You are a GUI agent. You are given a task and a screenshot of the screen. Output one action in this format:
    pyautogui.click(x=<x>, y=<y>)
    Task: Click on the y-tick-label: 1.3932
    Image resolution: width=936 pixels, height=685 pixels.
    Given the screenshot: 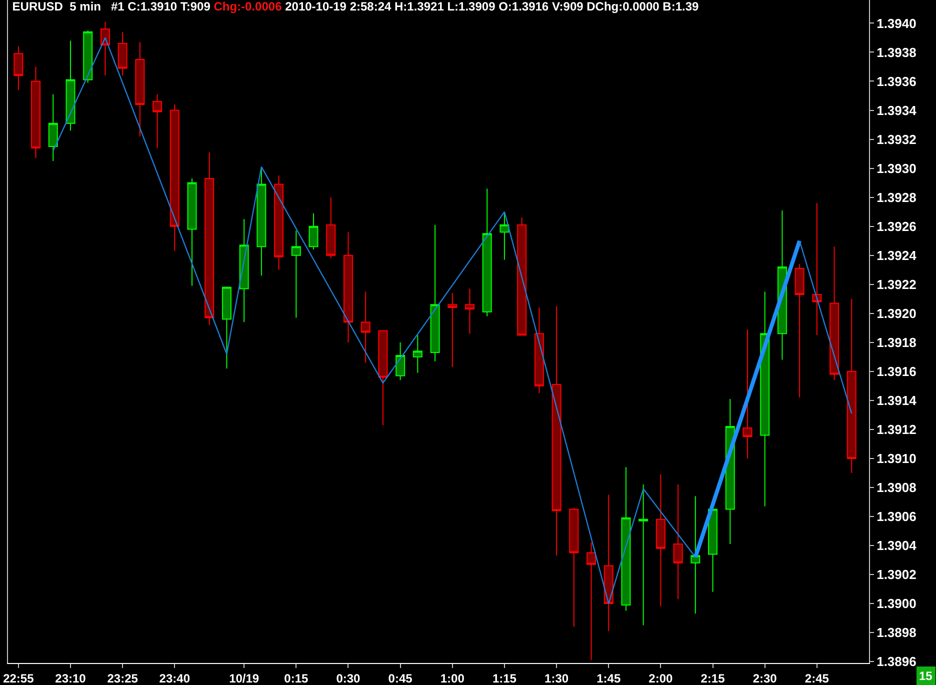 What is the action you would take?
    pyautogui.click(x=896, y=139)
    